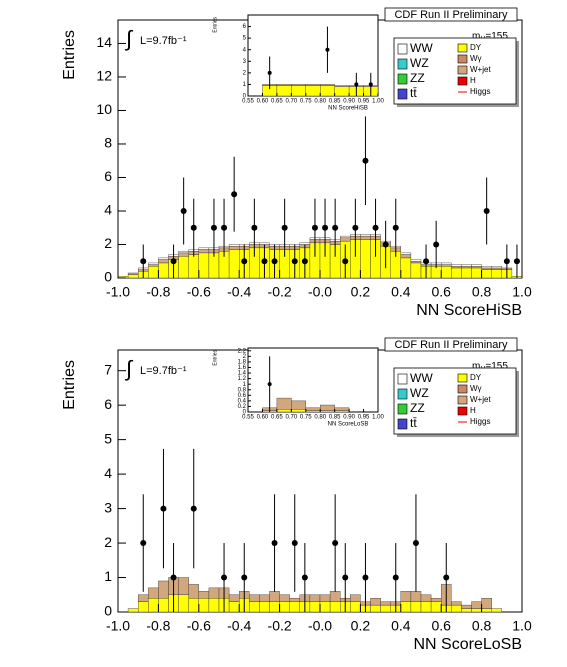 The width and height of the screenshot is (567, 667). I want to click on x-tick-label: 0.55, so click(248, 102).